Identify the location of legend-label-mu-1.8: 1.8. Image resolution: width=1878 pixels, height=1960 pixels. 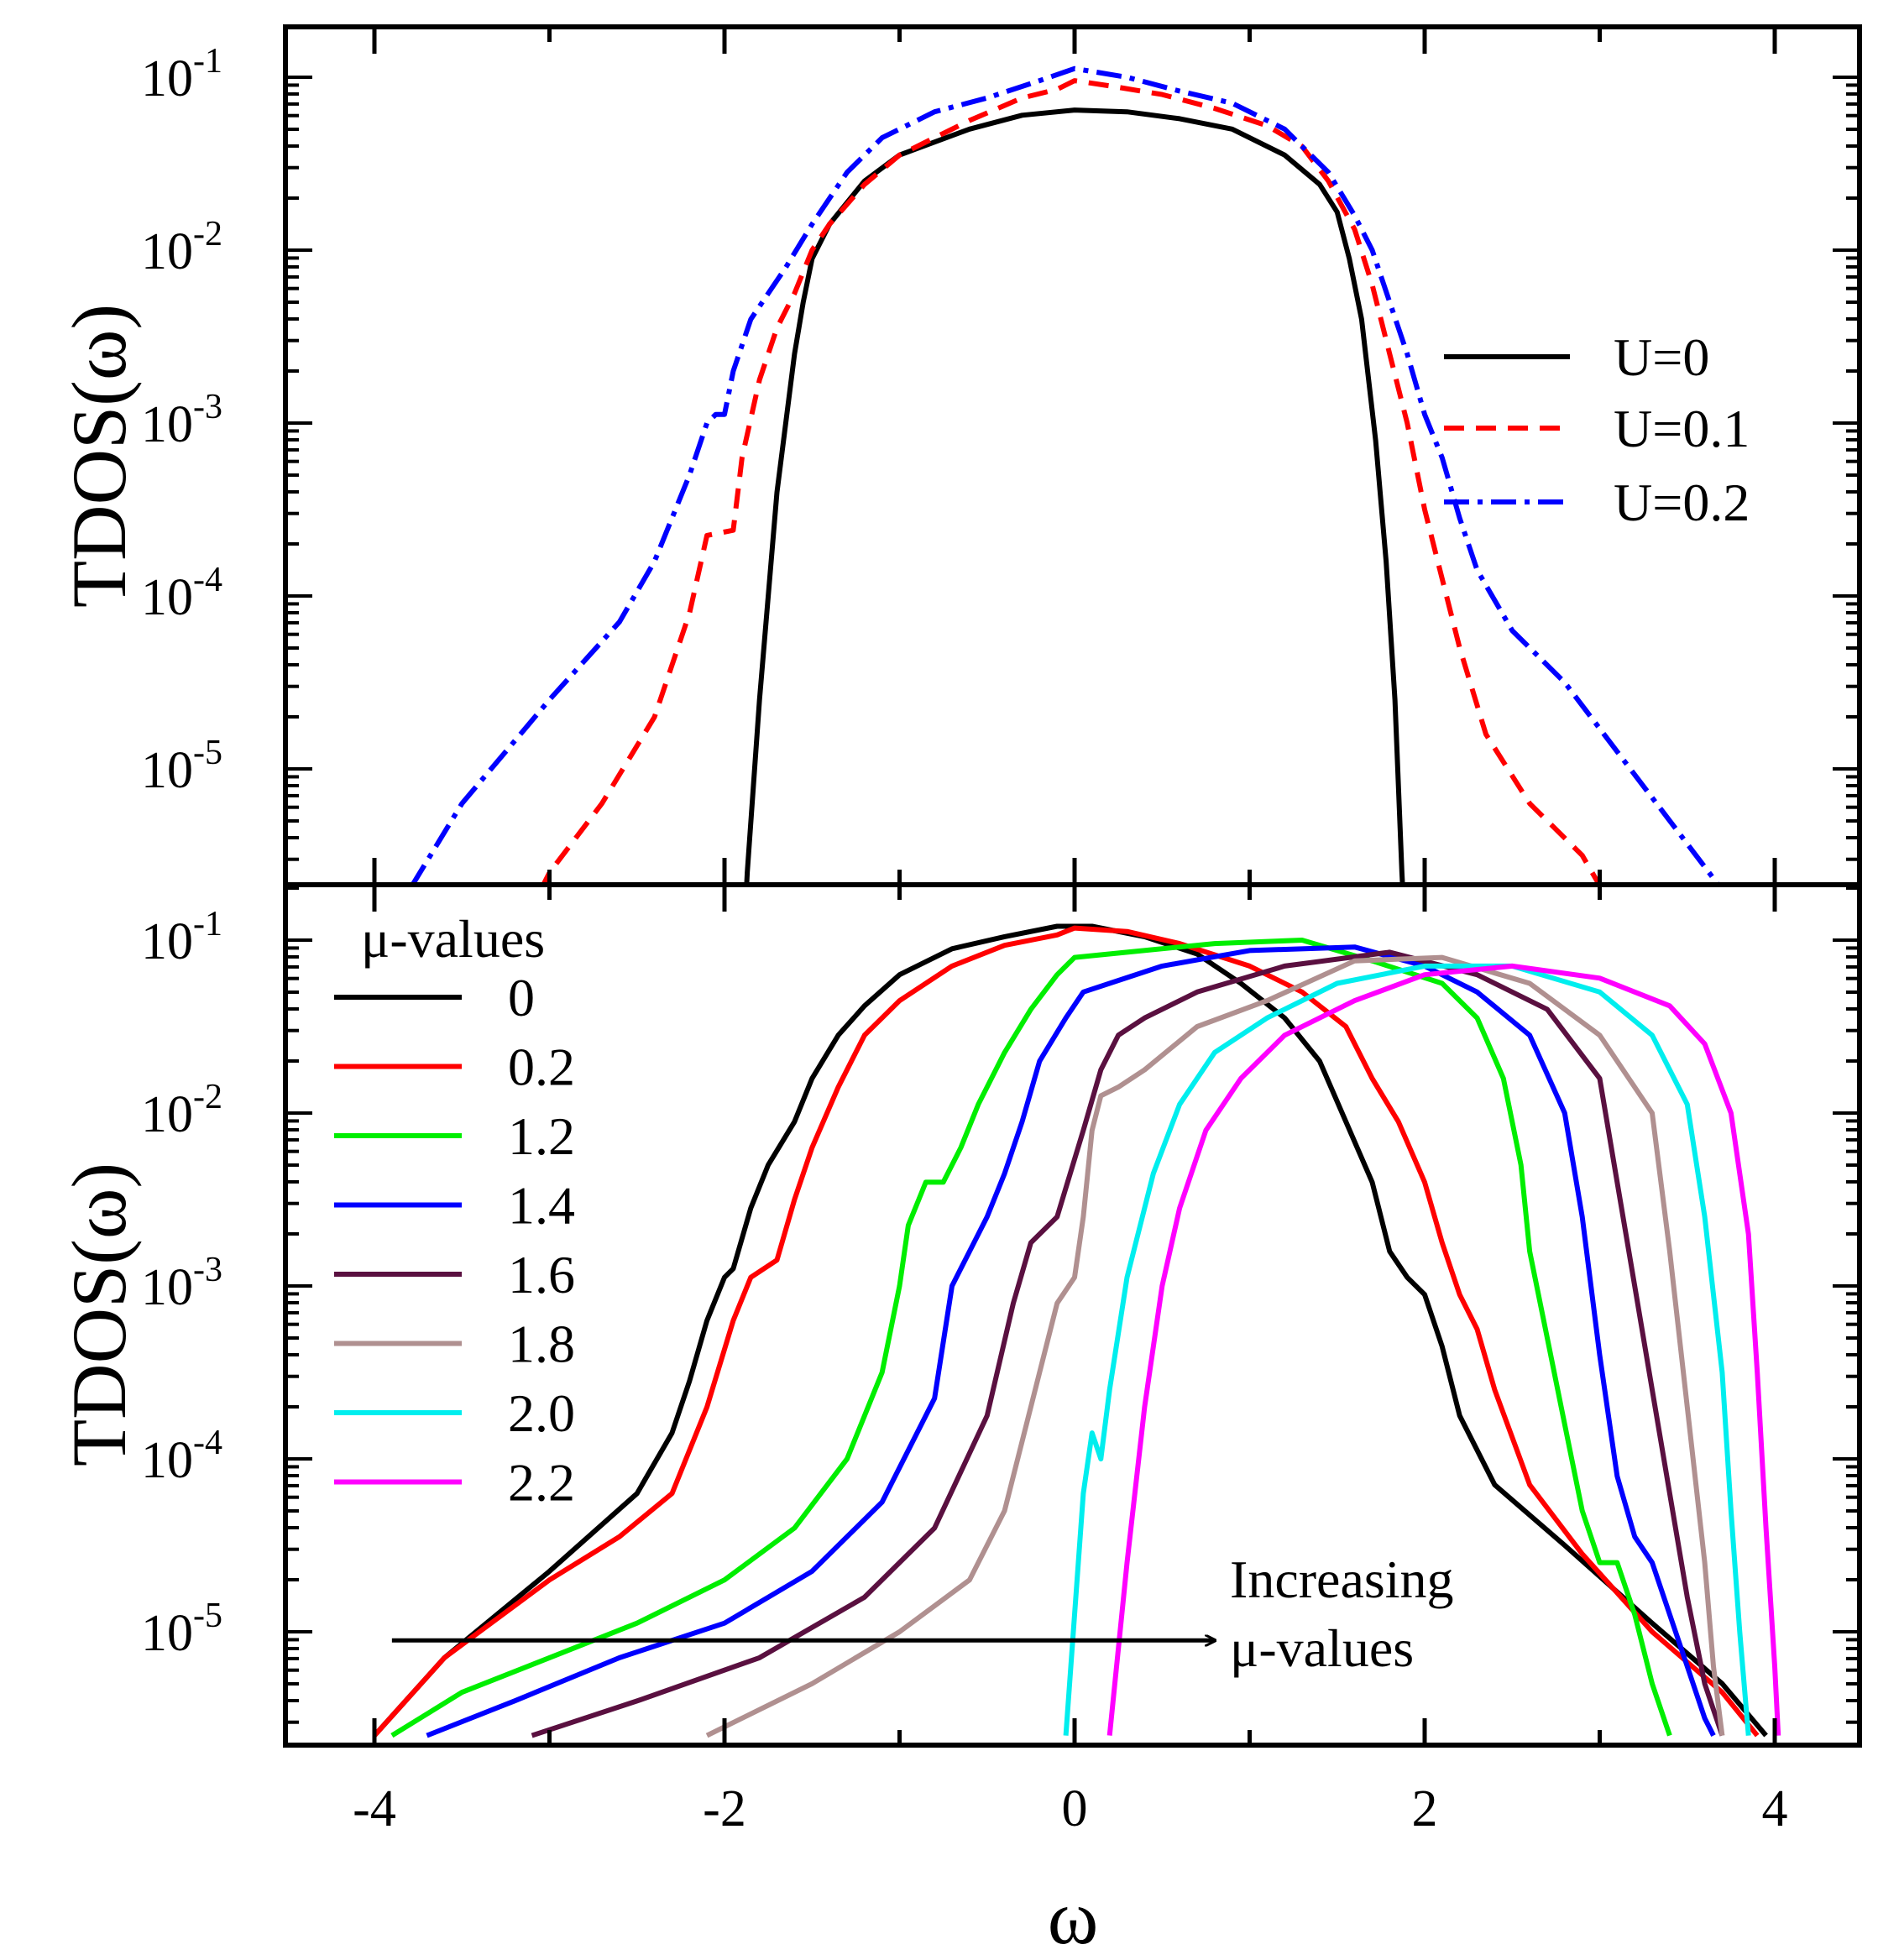
(541, 1344).